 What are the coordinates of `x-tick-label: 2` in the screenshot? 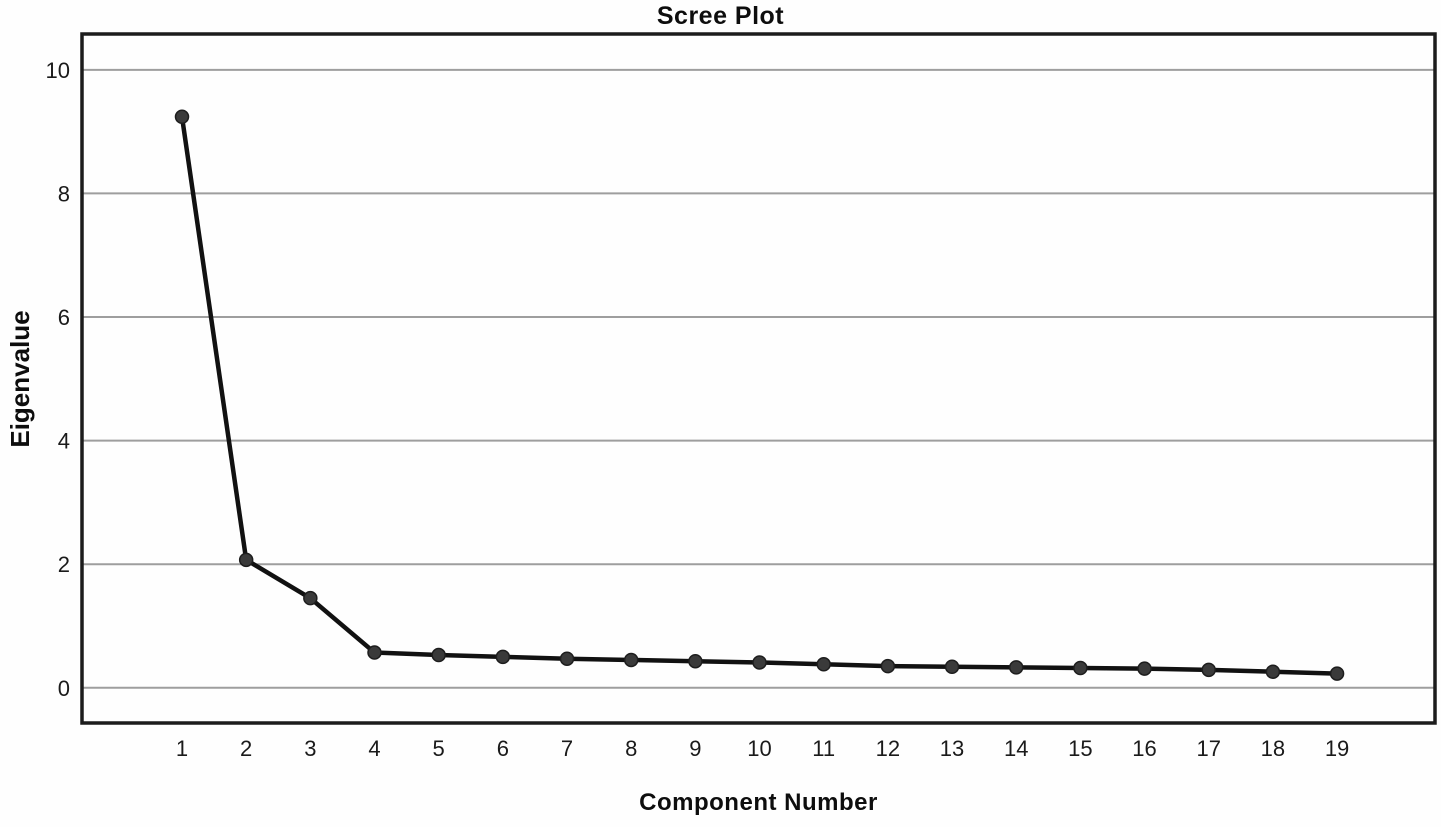 It's located at (246, 748).